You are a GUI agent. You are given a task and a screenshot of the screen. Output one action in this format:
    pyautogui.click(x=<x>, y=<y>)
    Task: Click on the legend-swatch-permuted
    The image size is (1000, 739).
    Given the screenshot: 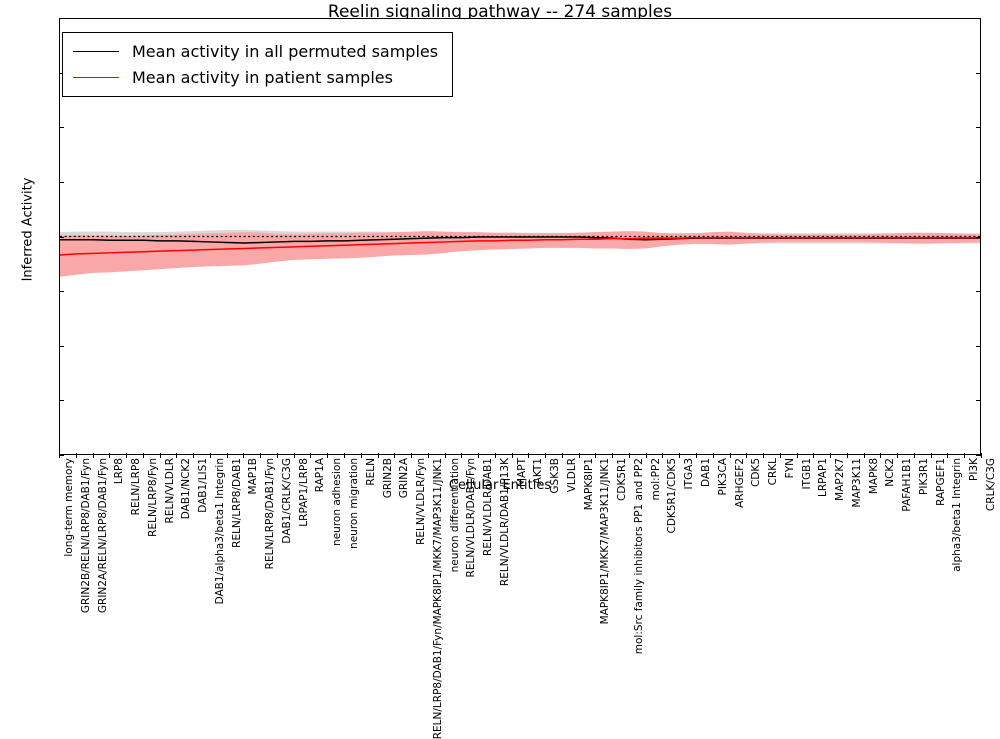 What is the action you would take?
    pyautogui.click(x=96, y=51)
    